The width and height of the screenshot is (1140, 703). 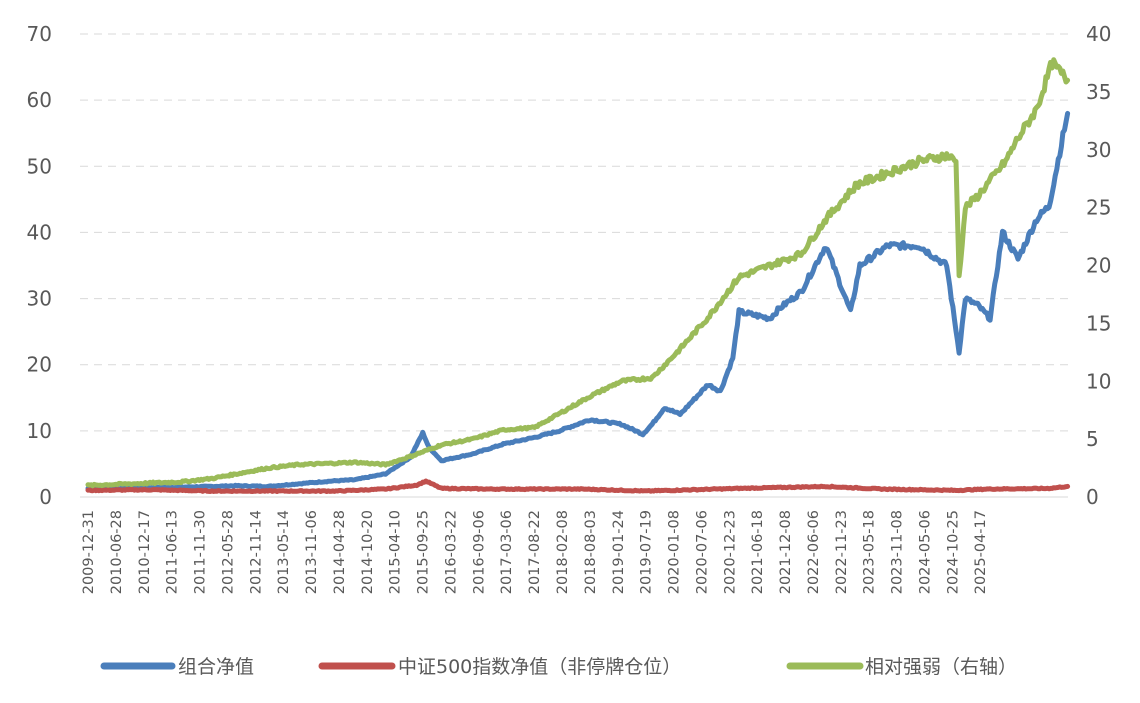 I want to click on x-tick-label: 2013-11-06, so click(x=312, y=552).